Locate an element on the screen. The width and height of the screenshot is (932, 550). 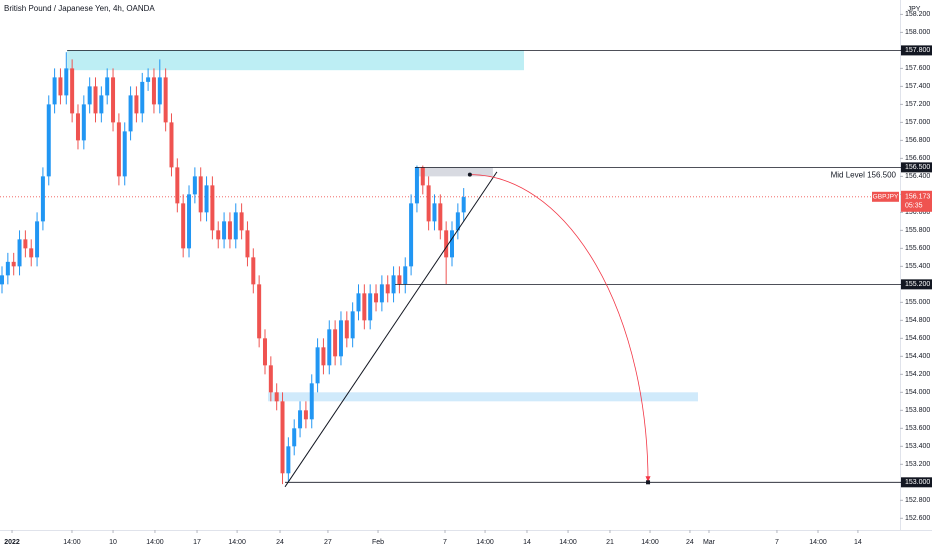
chart-title: British Pound / Japanese Yen, 4h, OANDA is located at coordinates (79, 8).